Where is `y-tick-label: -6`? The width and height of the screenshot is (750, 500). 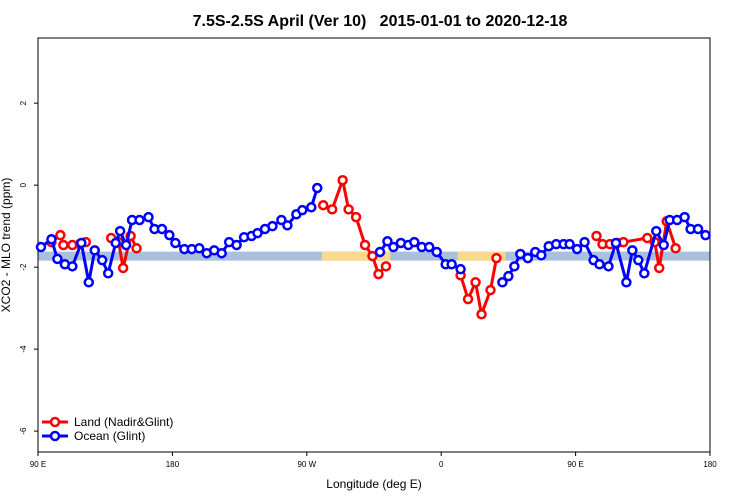 y-tick-label: -6 is located at coordinates (23, 431).